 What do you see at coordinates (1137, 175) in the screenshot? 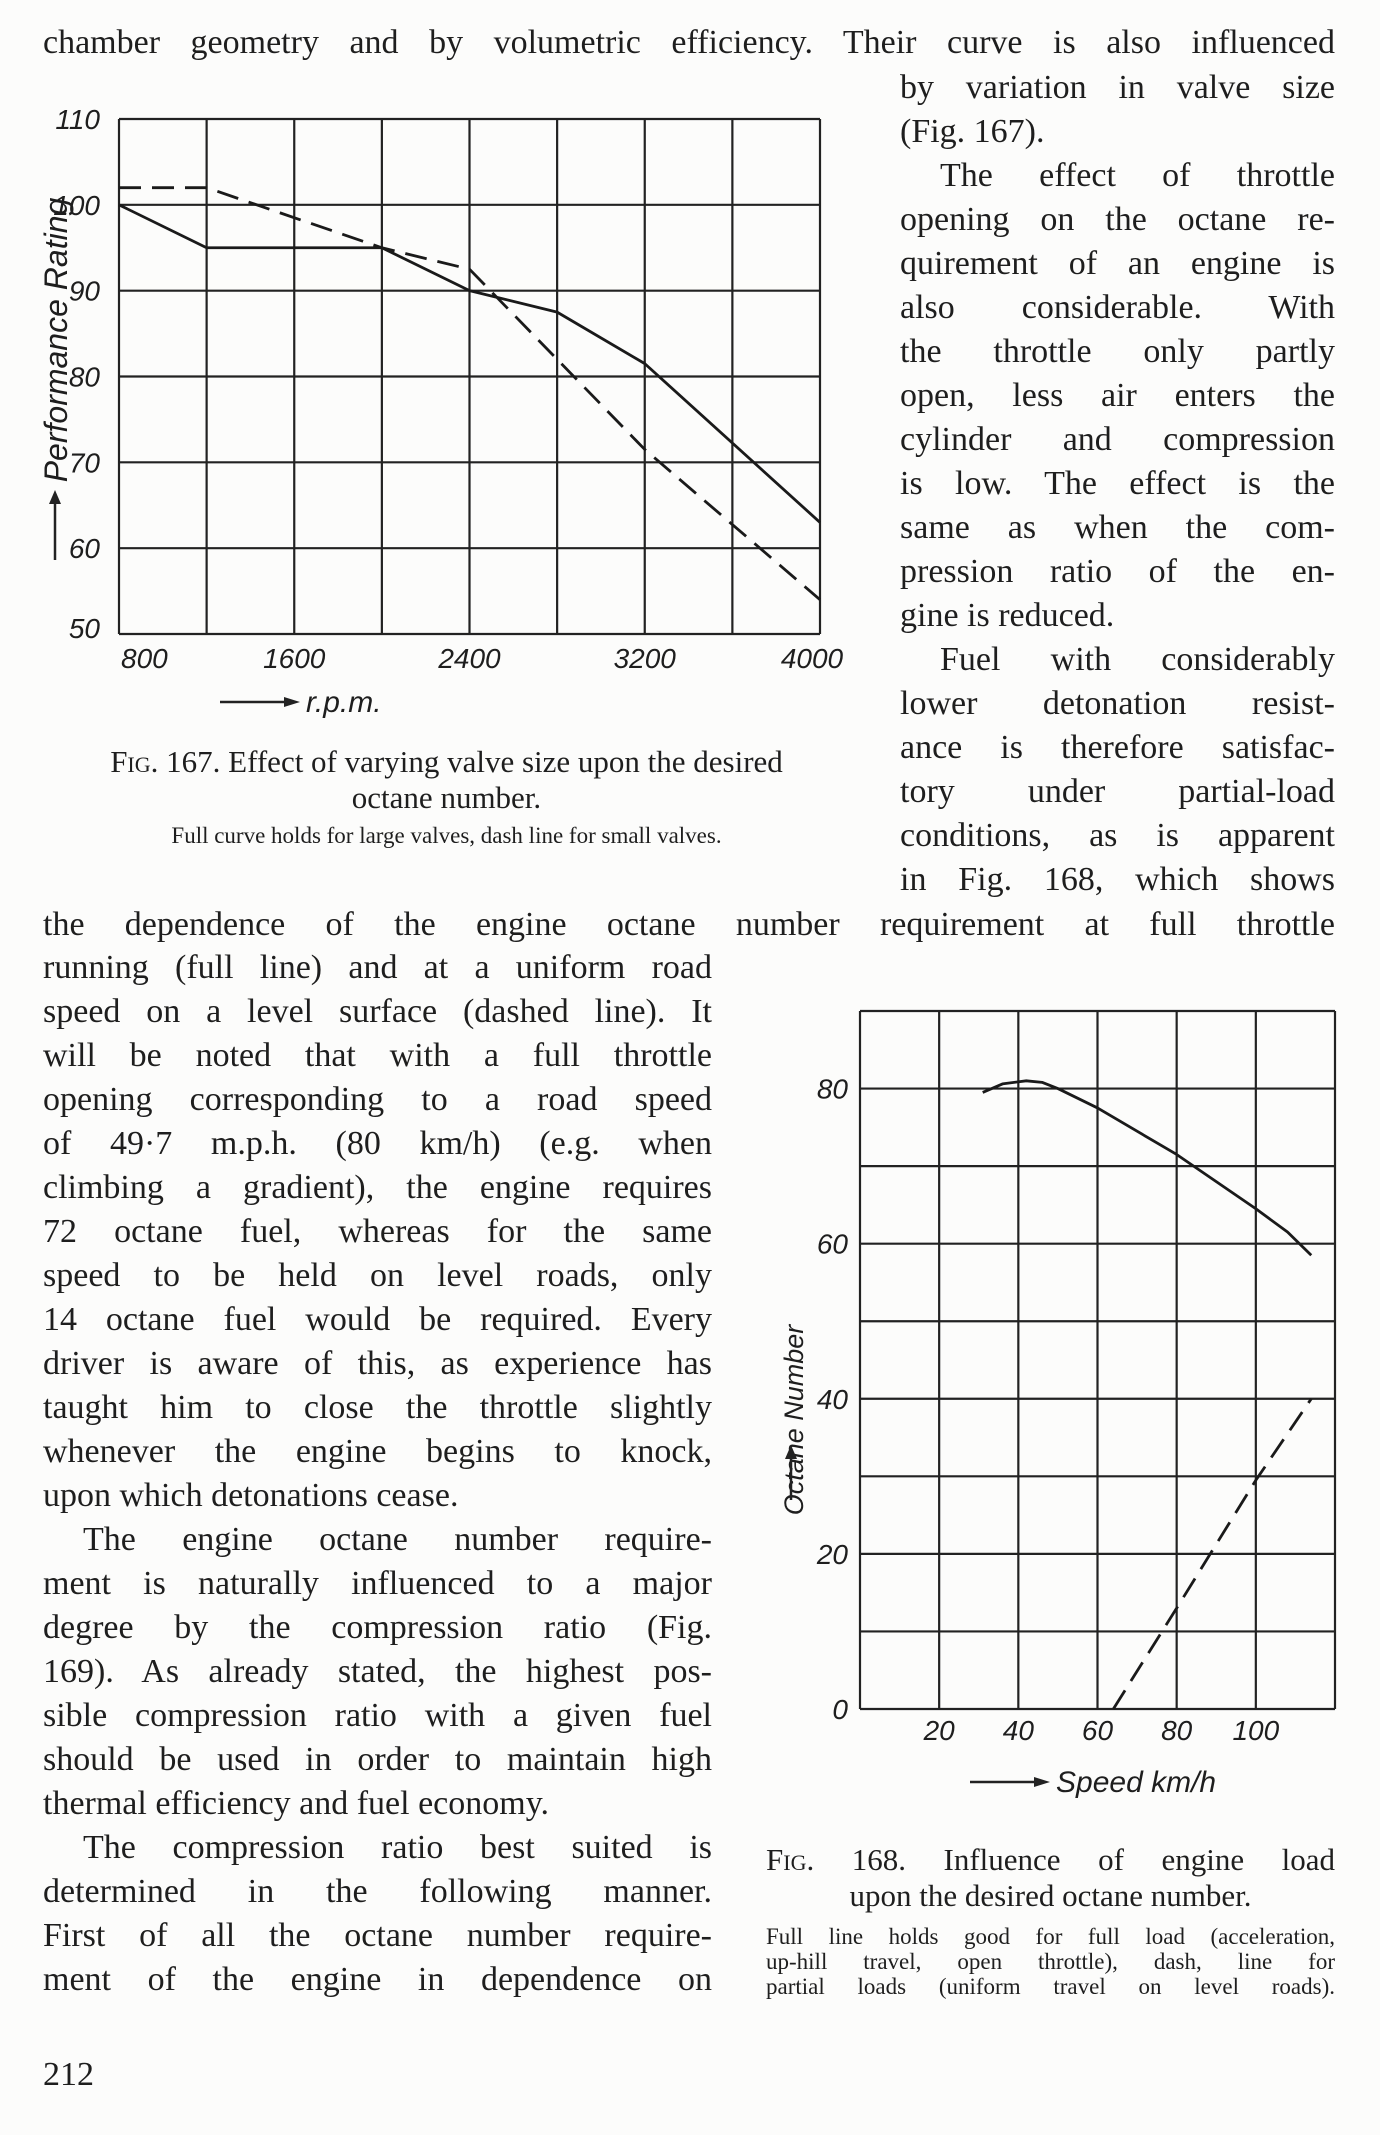
I see `text-line: The effect of throttle` at bounding box center [1137, 175].